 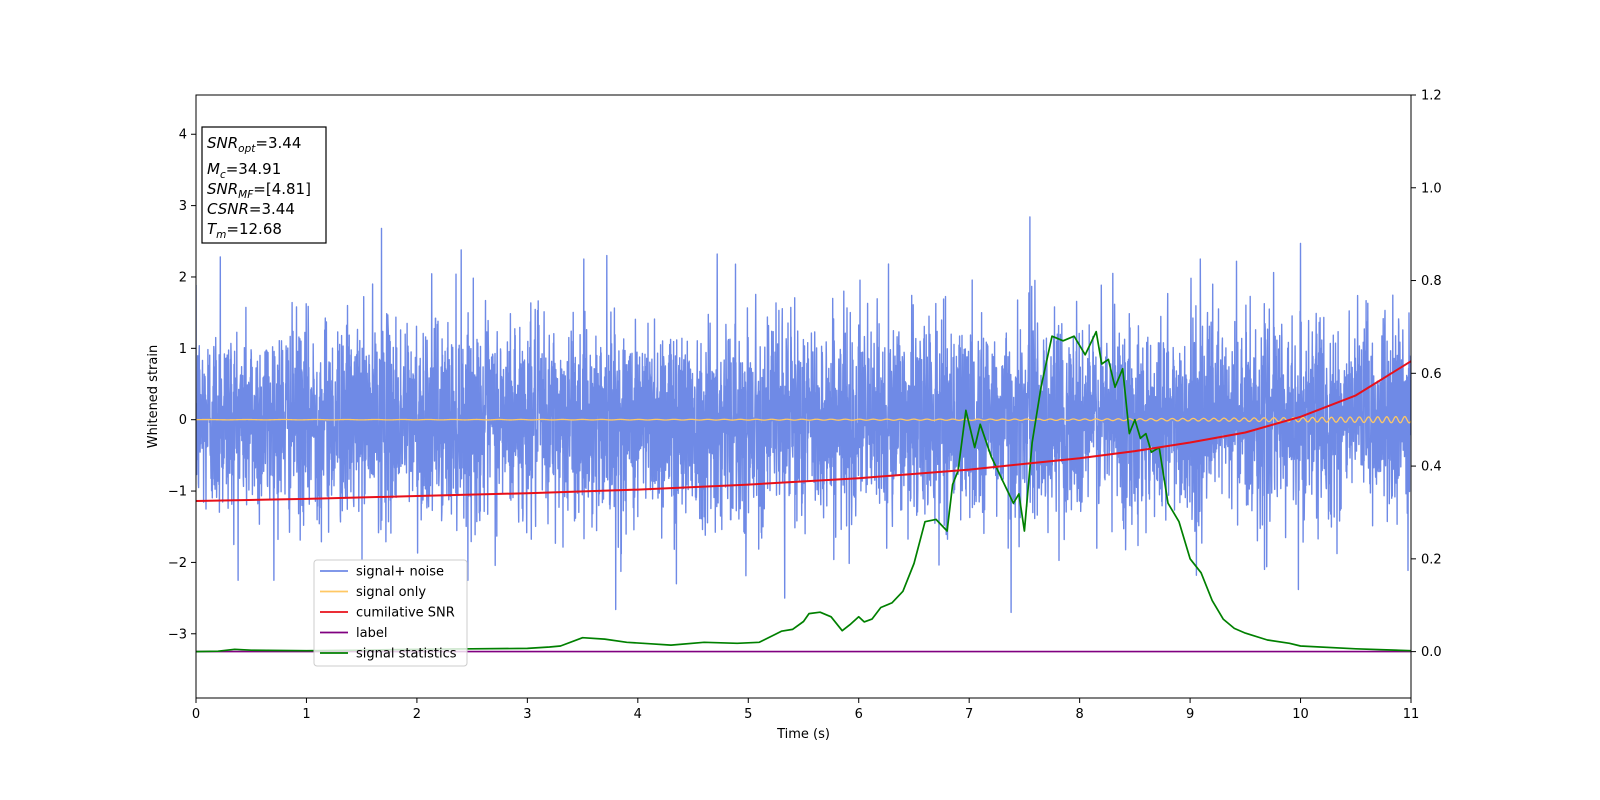 What do you see at coordinates (527, 714) in the screenshot?
I see `x-tick-label: 3` at bounding box center [527, 714].